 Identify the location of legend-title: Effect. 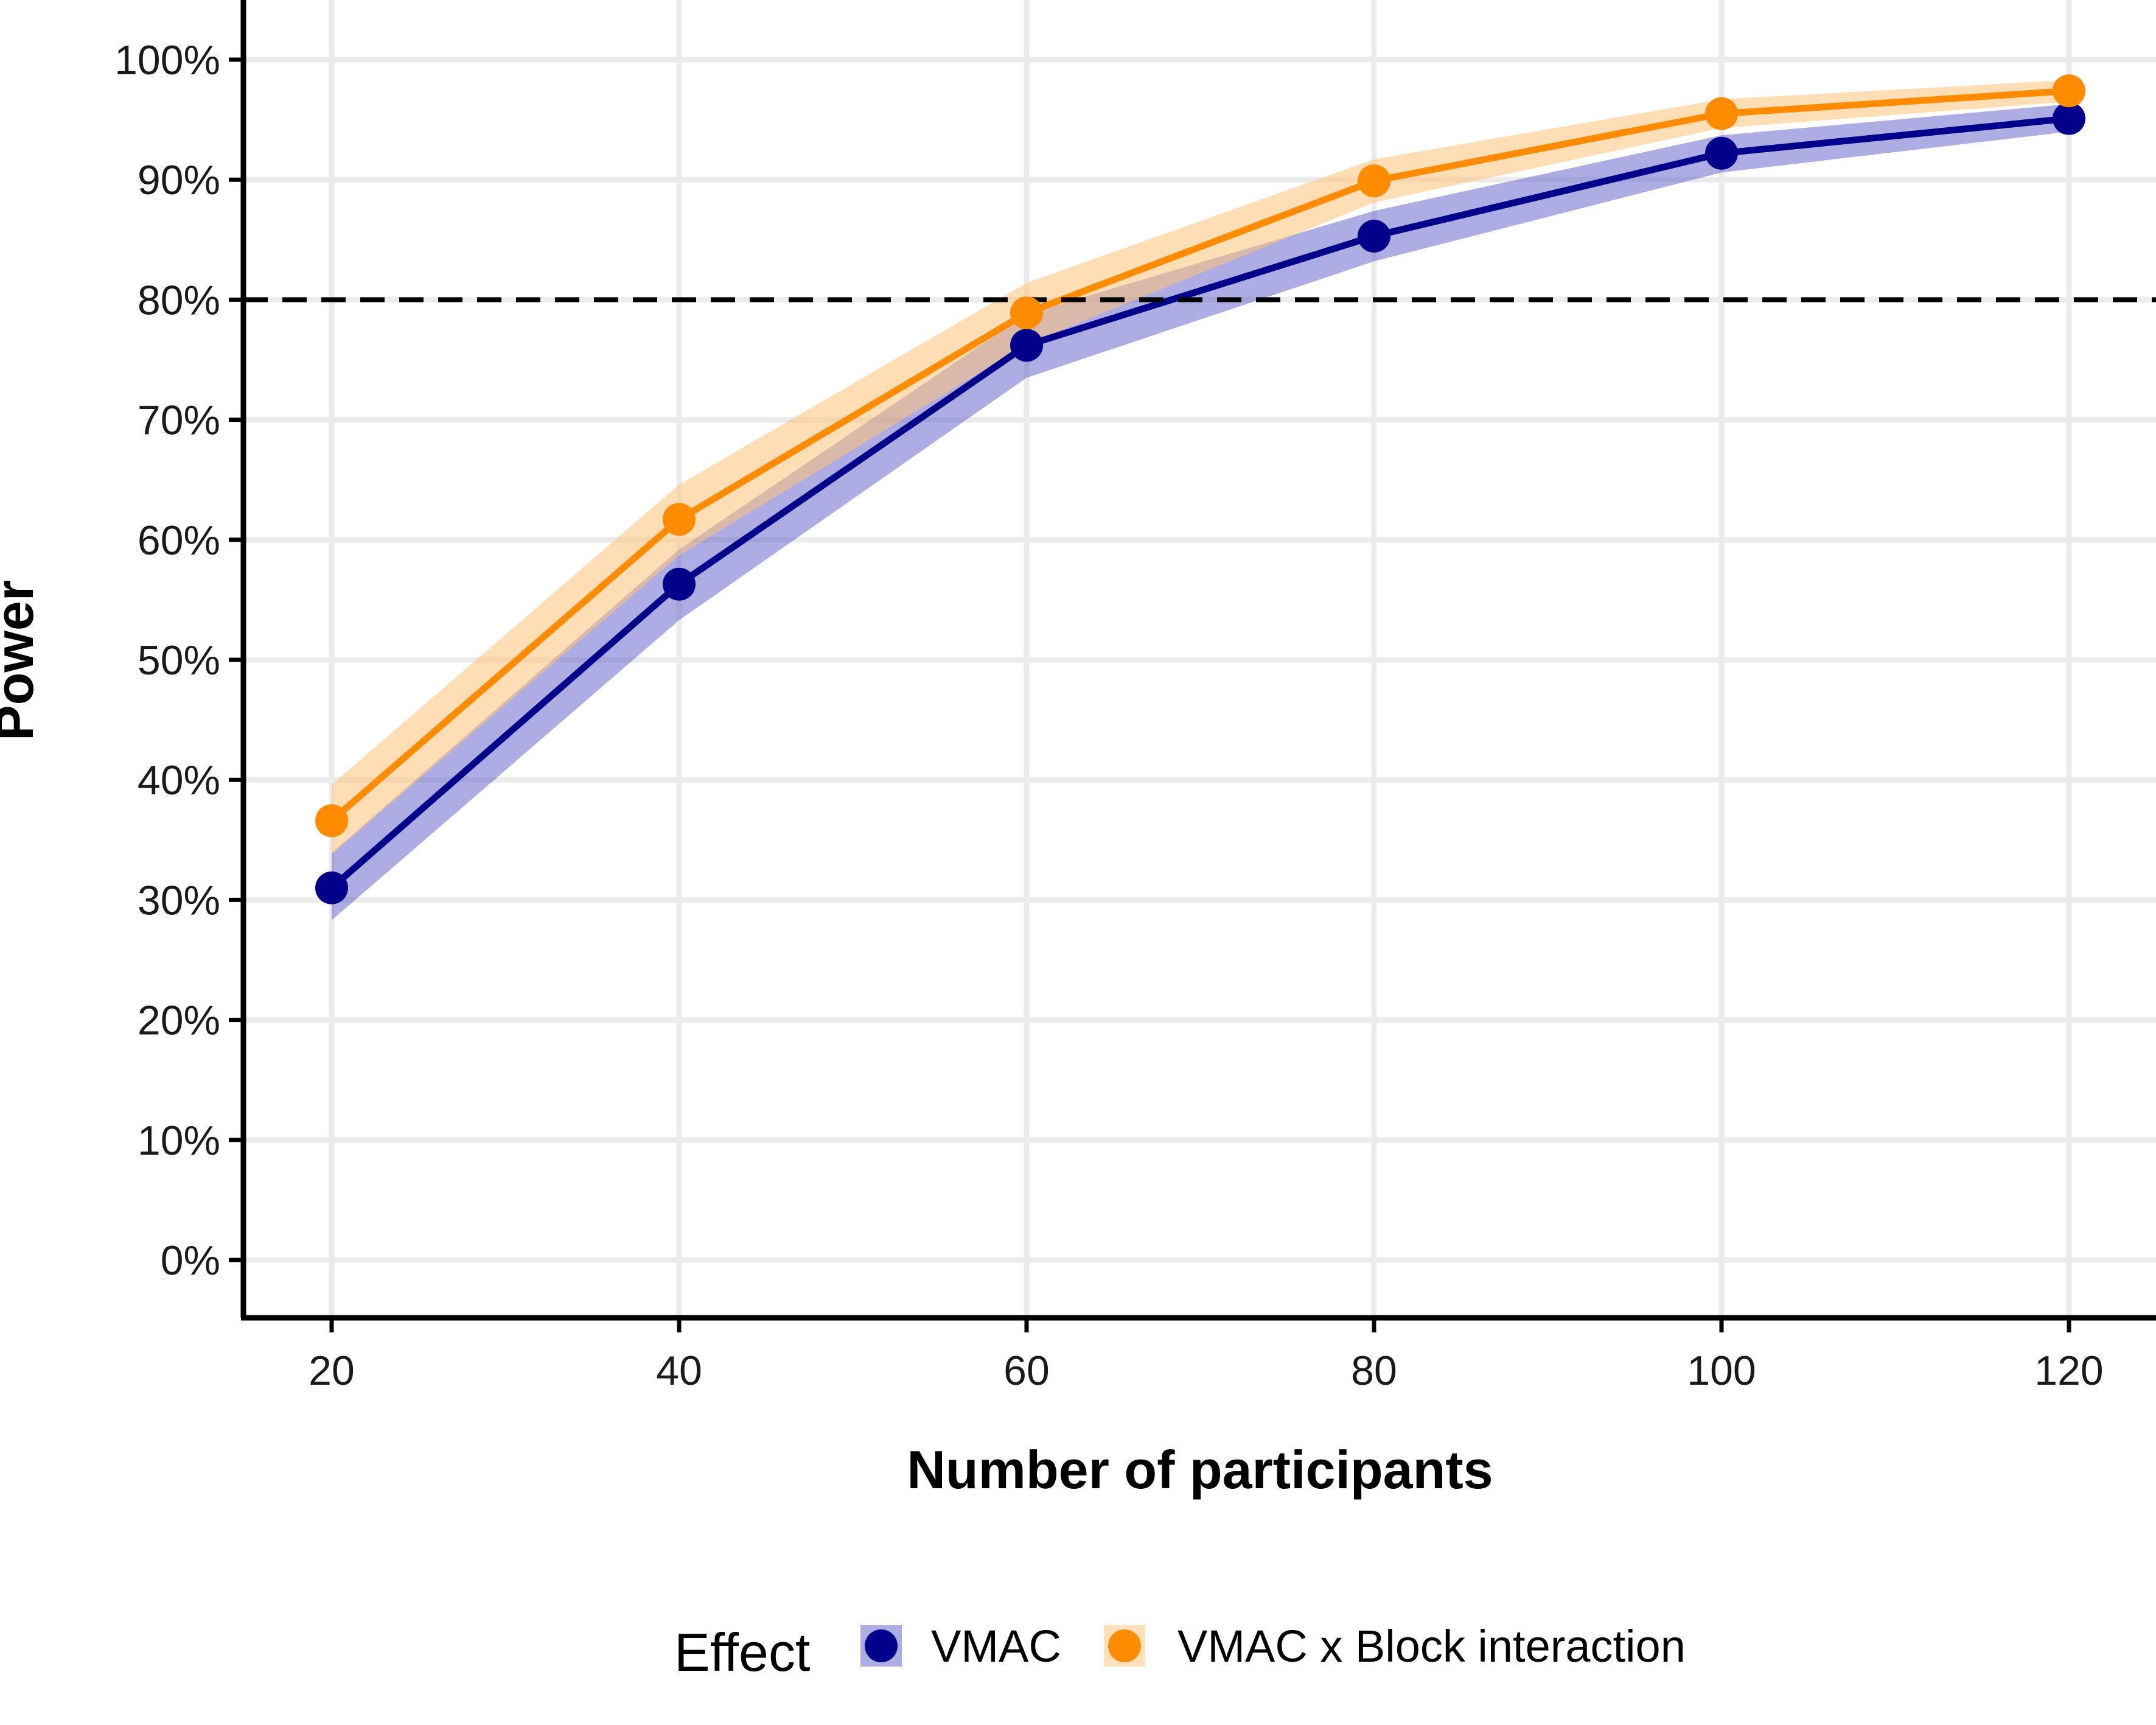
(742, 1652).